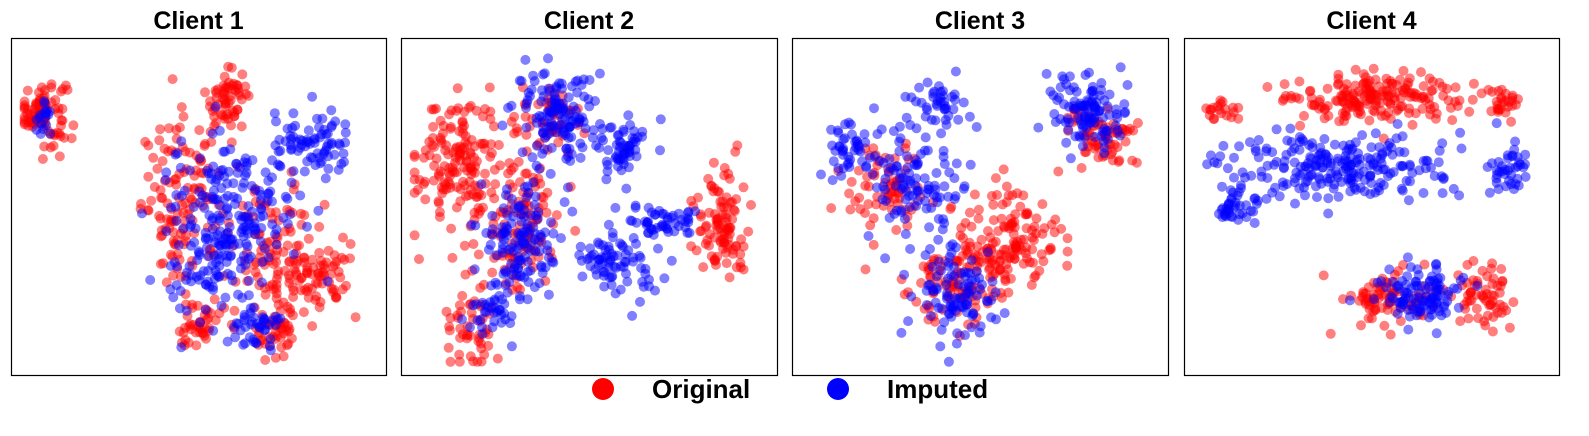  I want to click on legend: Original Imputed, so click(790, 389).